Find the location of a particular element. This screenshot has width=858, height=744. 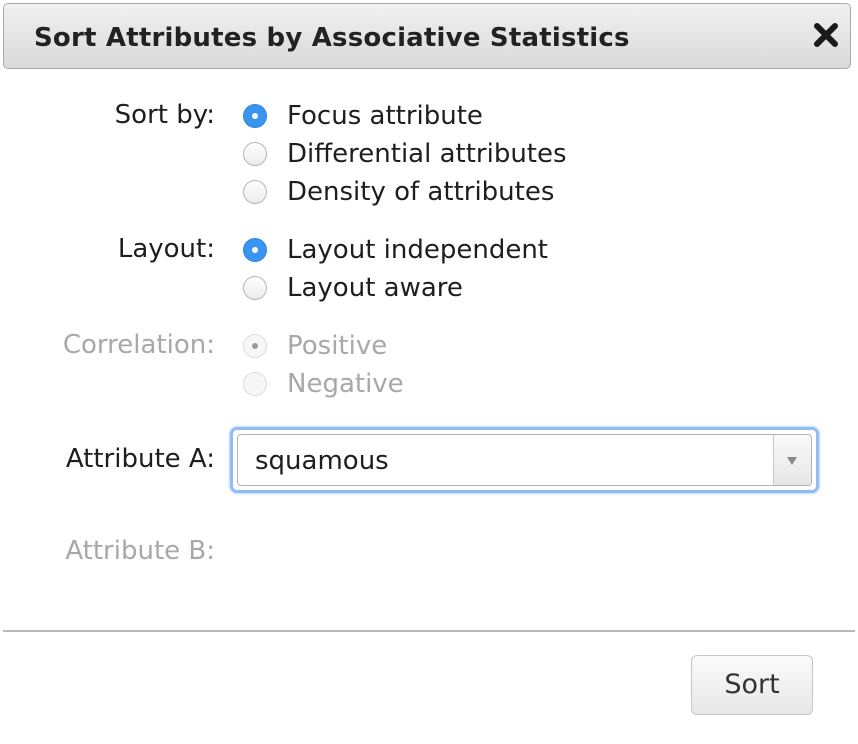

sort-by-label: Sort by: is located at coordinates (164, 115).